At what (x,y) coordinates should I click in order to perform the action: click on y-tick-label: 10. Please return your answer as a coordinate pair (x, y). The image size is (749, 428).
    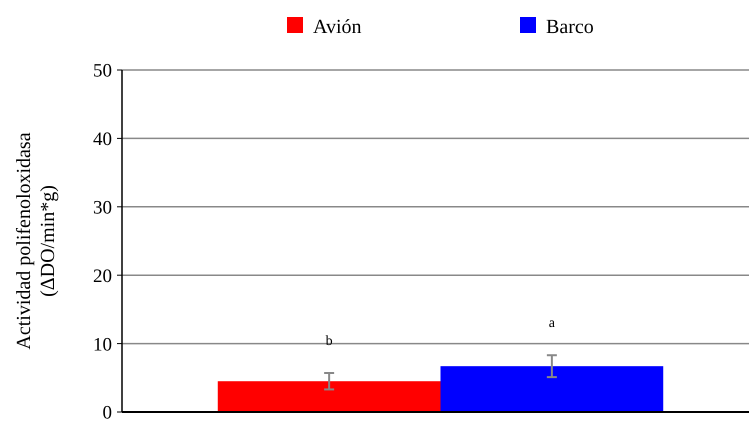
    Looking at the image, I should click on (102, 345).